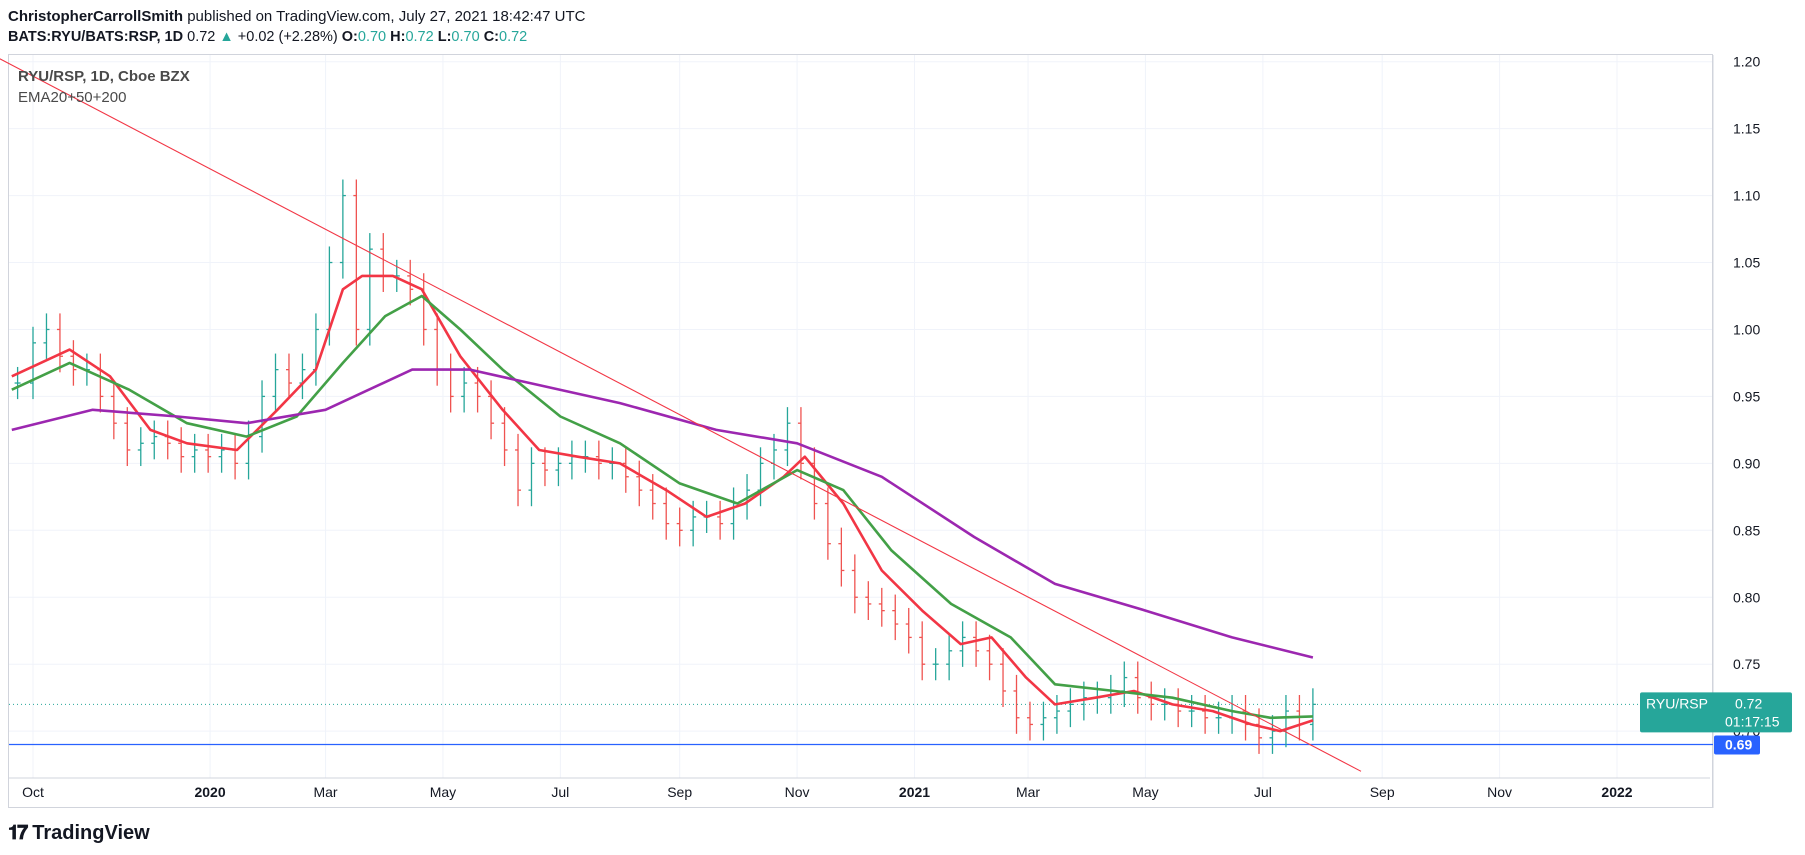  Describe the element at coordinates (1746, 263) in the screenshot. I see `y-tick-label: 1.05` at that location.